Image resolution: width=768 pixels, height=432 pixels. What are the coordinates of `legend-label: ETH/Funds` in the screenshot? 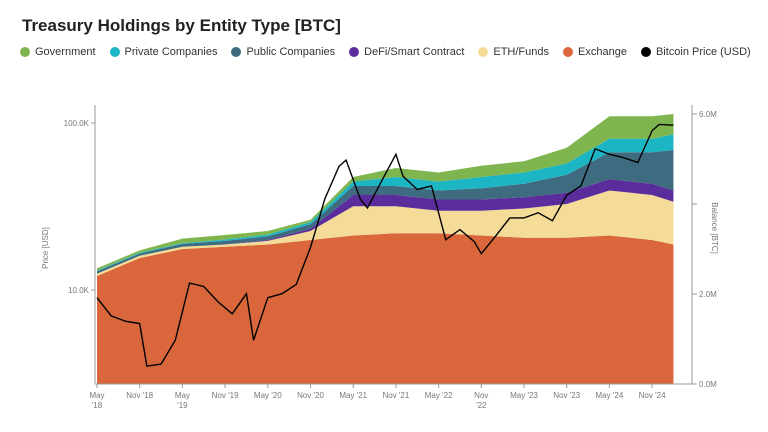 It's located at (521, 52).